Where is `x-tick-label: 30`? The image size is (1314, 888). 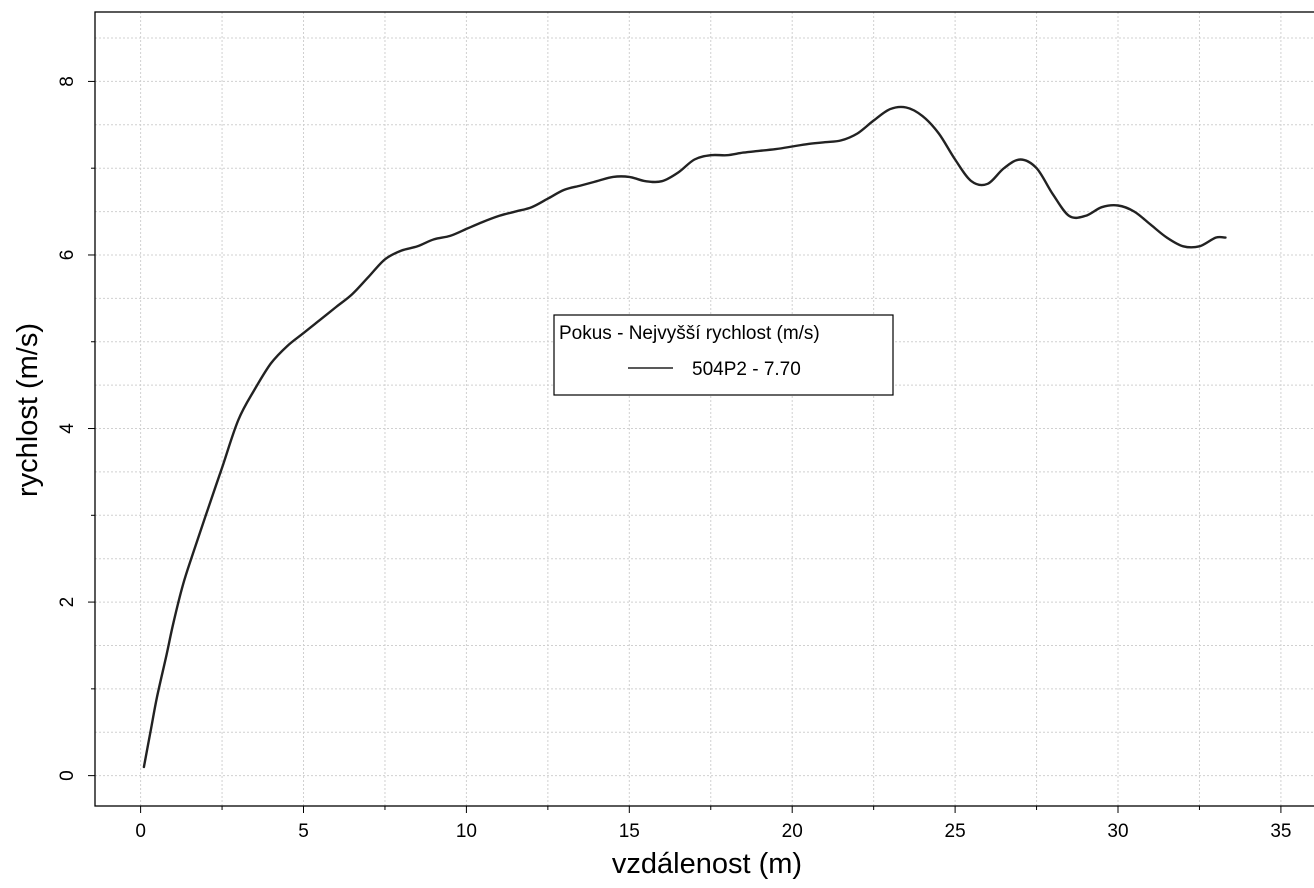
x-tick-label: 30 is located at coordinates (1117, 831).